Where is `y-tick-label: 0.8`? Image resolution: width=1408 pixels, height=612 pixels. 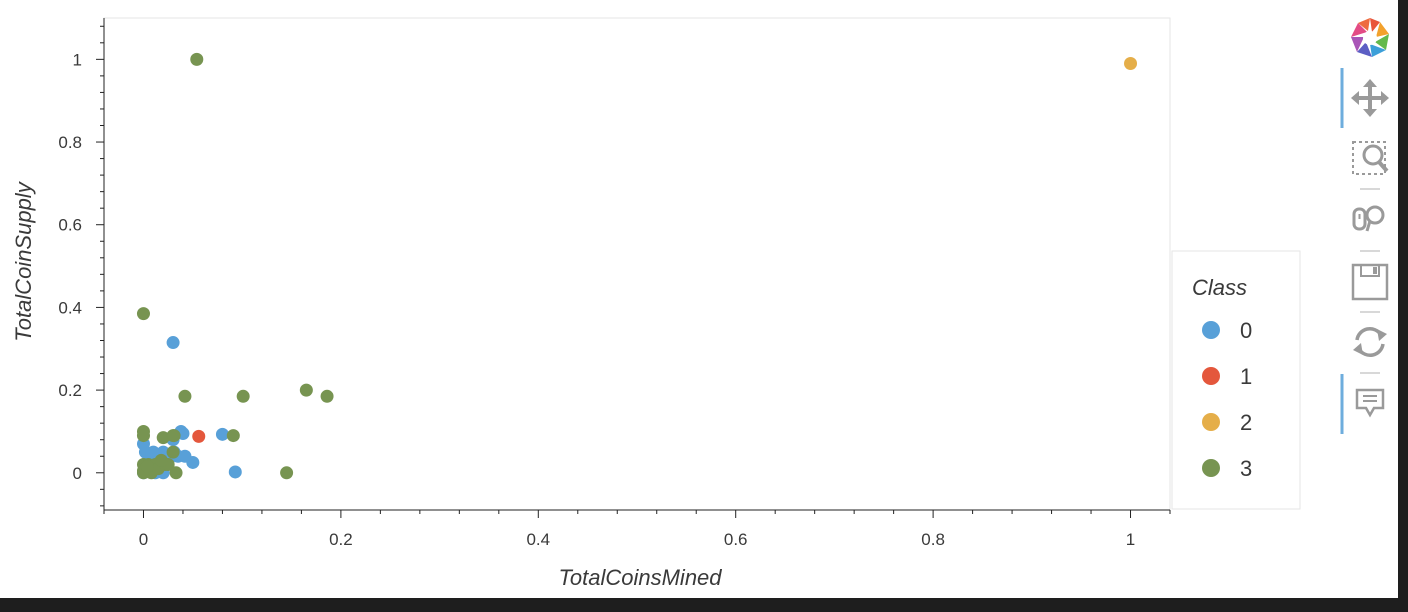 y-tick-label: 0.8 is located at coordinates (70, 142).